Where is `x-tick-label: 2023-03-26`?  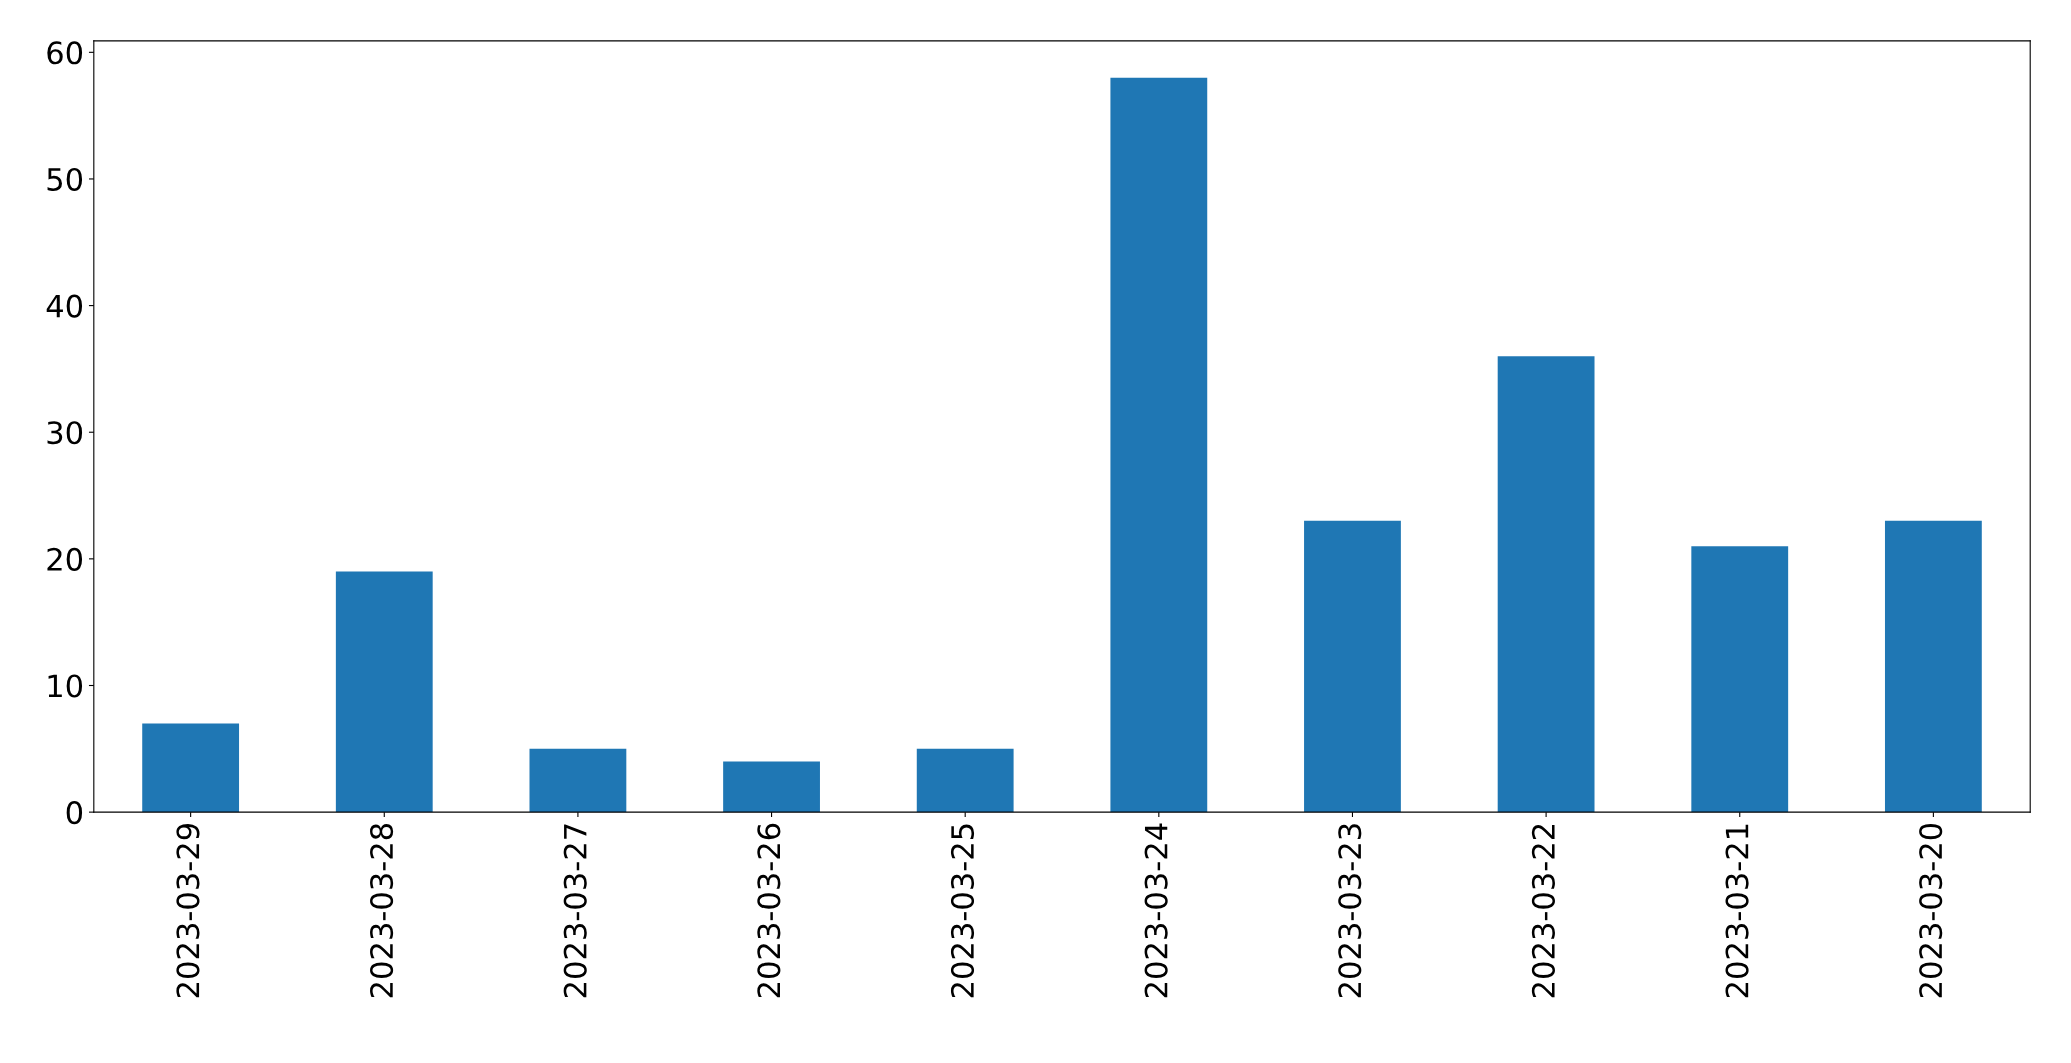
x-tick-label: 2023-03-26 is located at coordinates (769, 910).